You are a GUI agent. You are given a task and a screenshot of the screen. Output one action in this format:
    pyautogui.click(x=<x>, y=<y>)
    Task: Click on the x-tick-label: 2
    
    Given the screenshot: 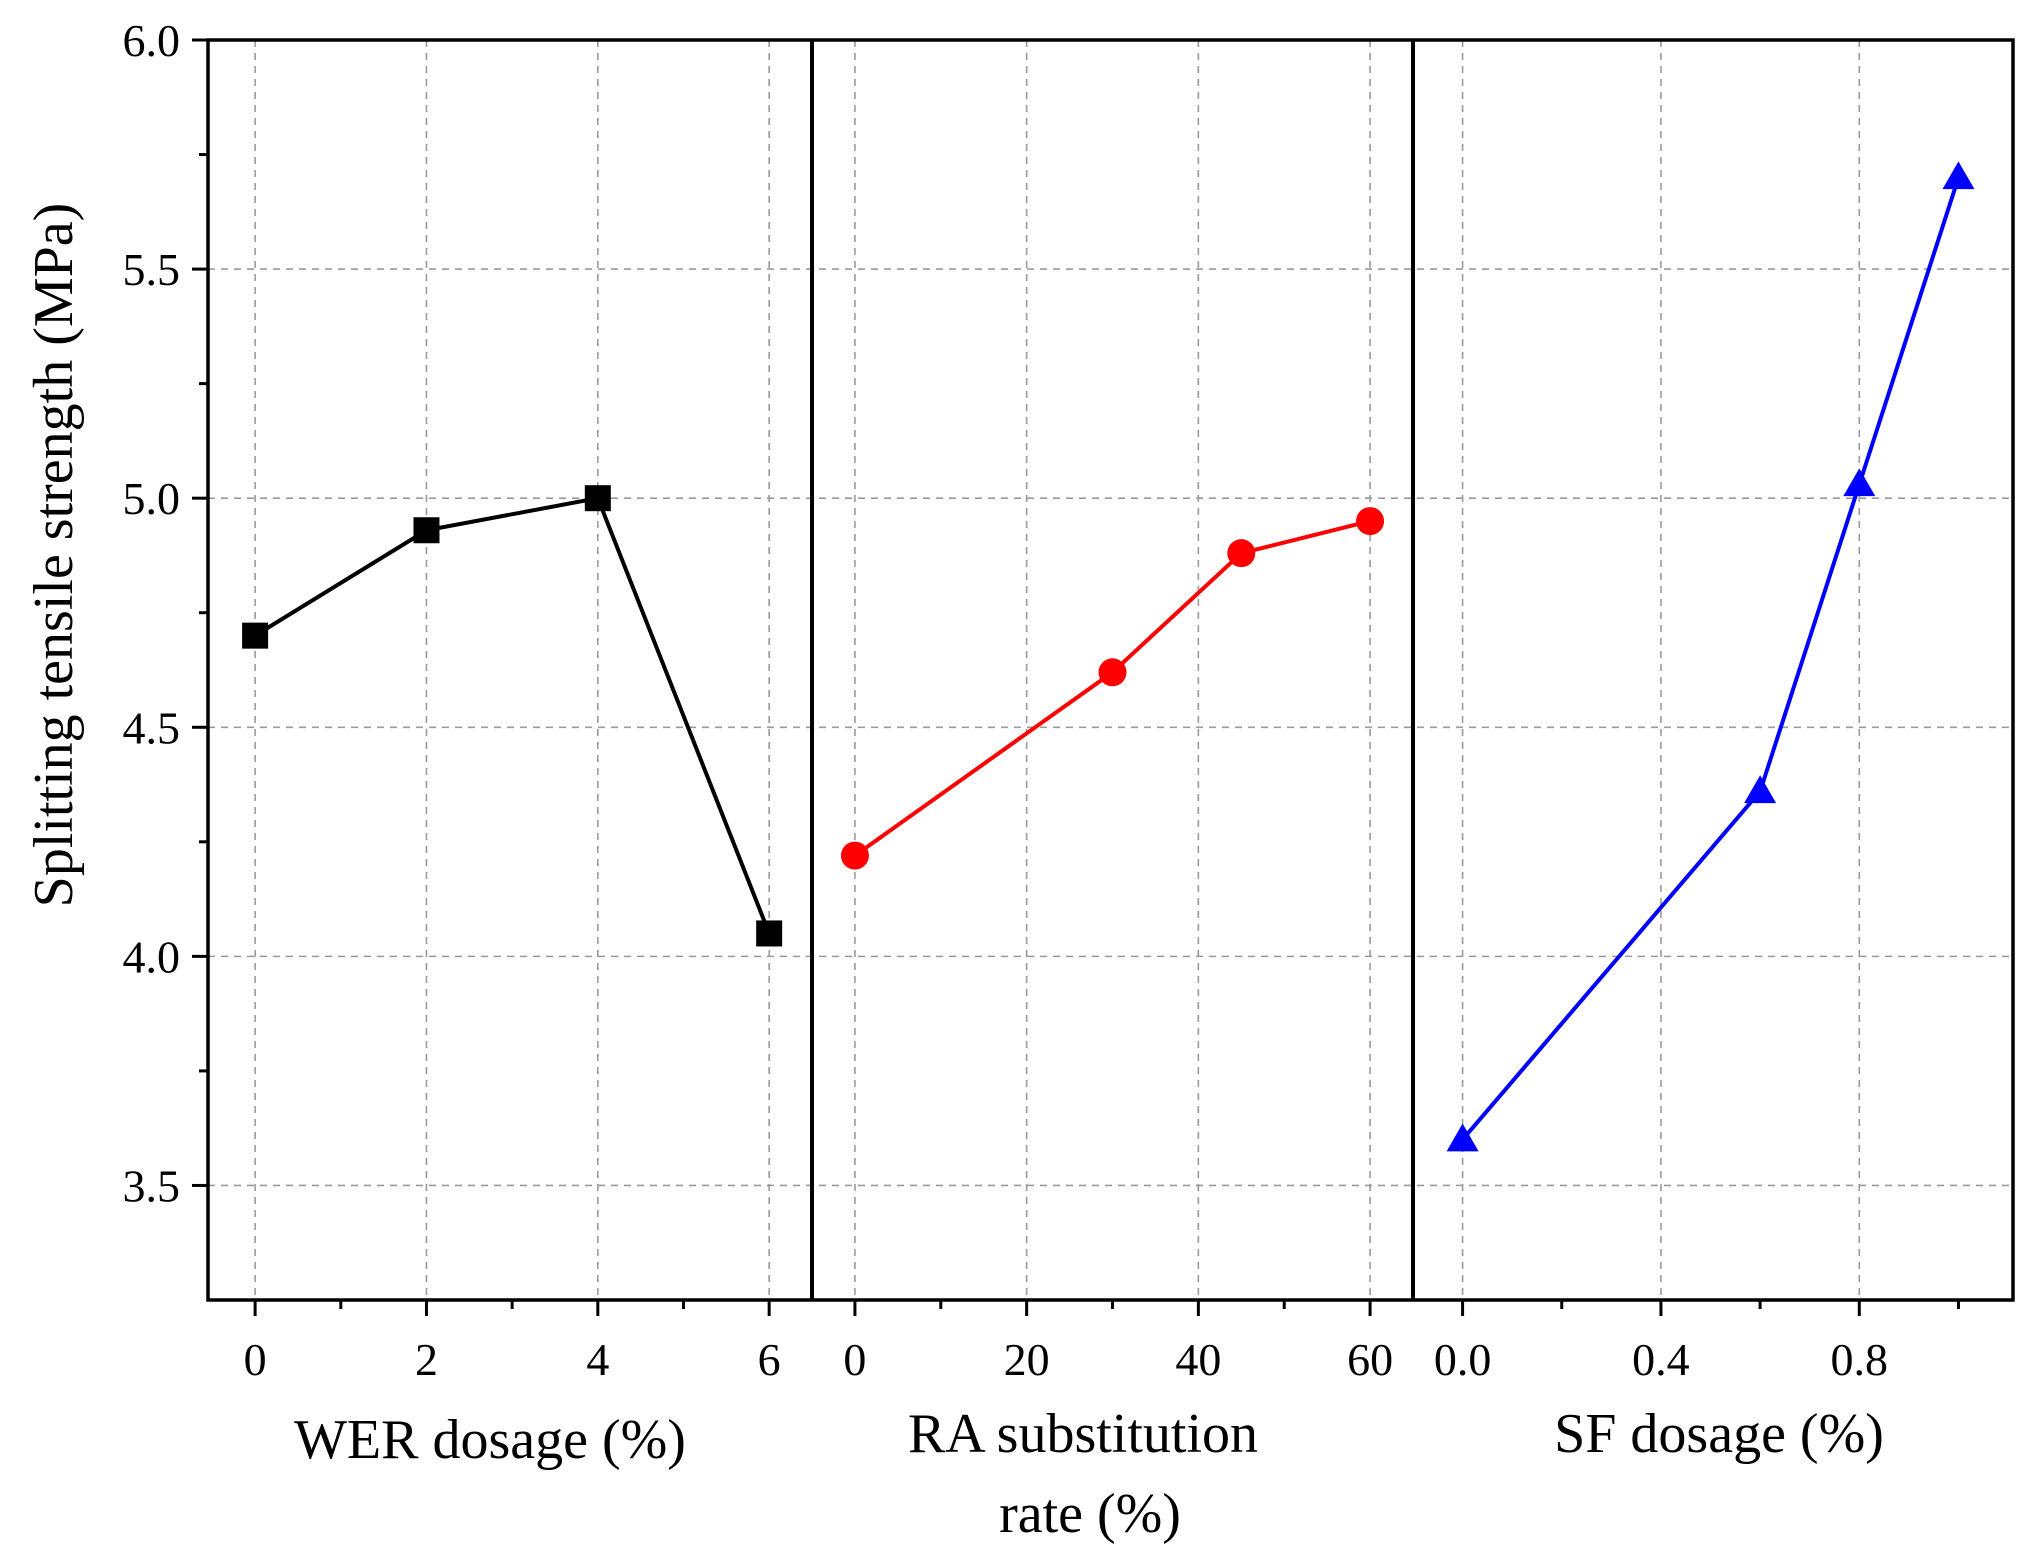 What is the action you would take?
    pyautogui.click(x=426, y=1359)
    